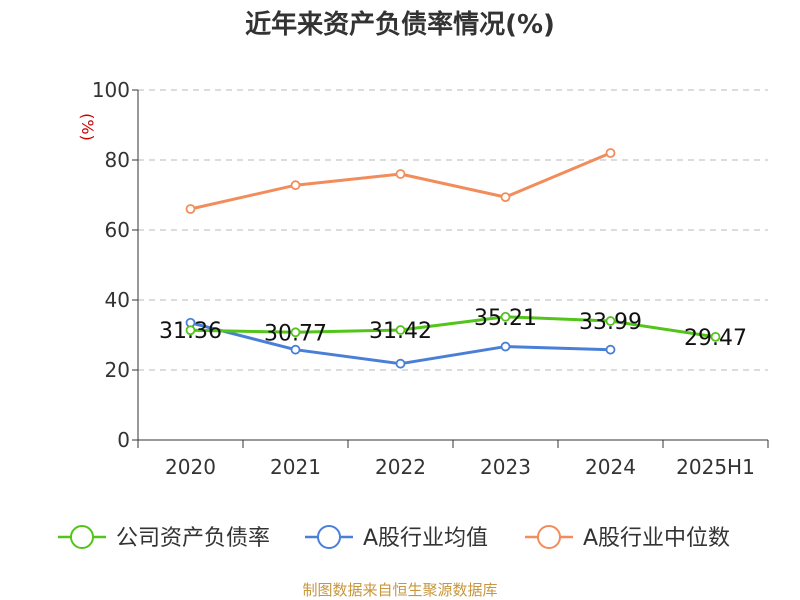 This screenshot has width=800, height=600. What do you see at coordinates (400, 24) in the screenshot?
I see `chart-title: 近年来资产负债率情况(%)` at bounding box center [400, 24].